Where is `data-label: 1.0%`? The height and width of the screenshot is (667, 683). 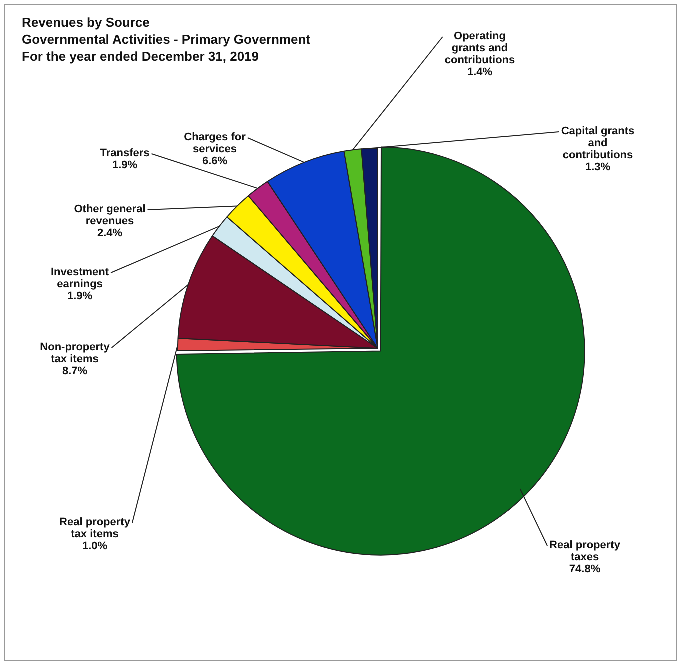 data-label: 1.0% is located at coordinates (95, 546).